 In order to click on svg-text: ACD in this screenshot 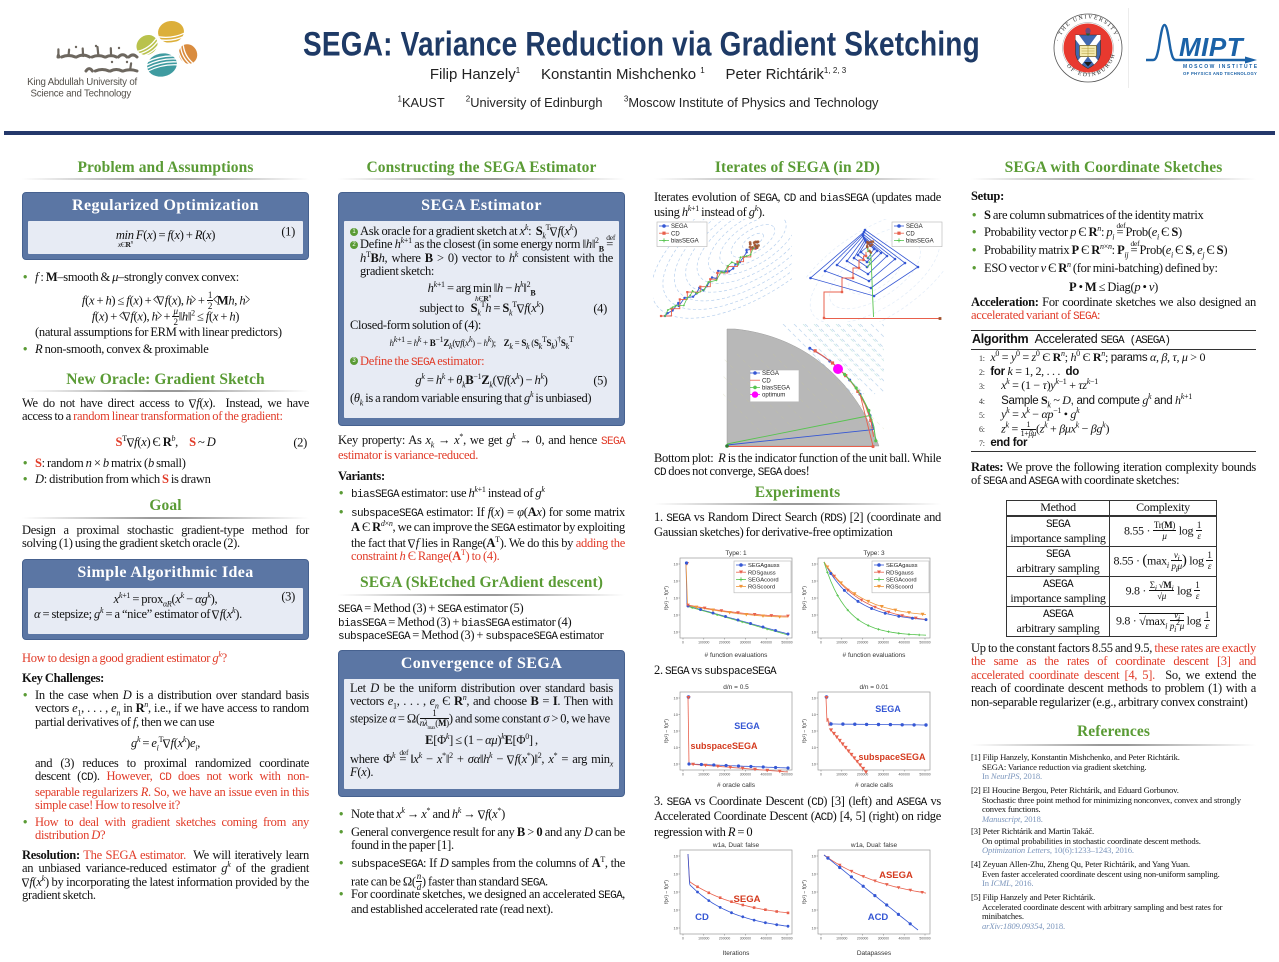, I will do `click(878, 917)`.